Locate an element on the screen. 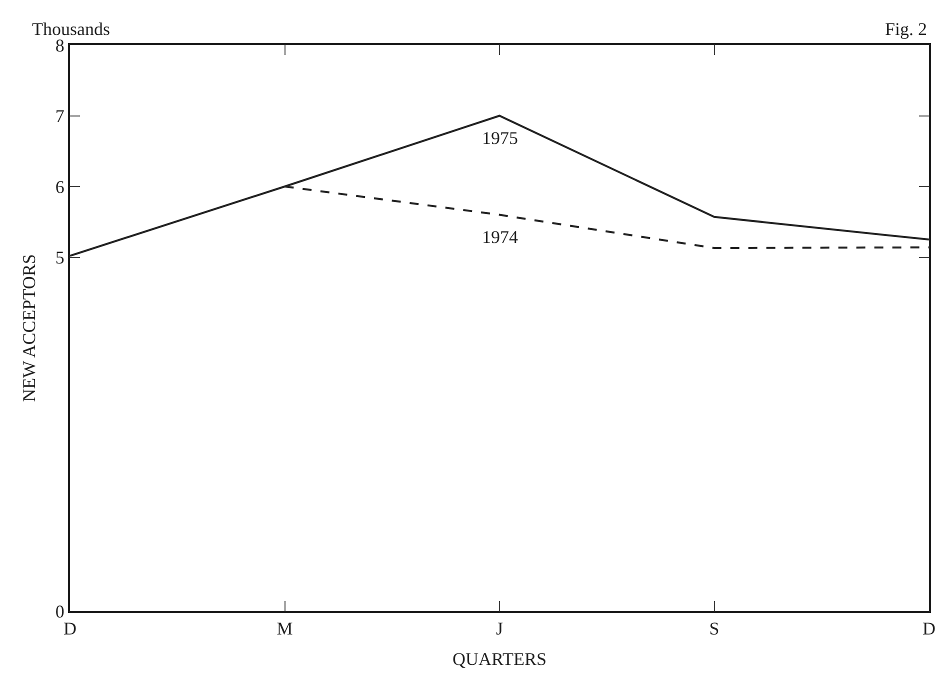 Image resolution: width=949 pixels, height=681 pixels. x-axis-title: QUARTERS is located at coordinates (499, 659).